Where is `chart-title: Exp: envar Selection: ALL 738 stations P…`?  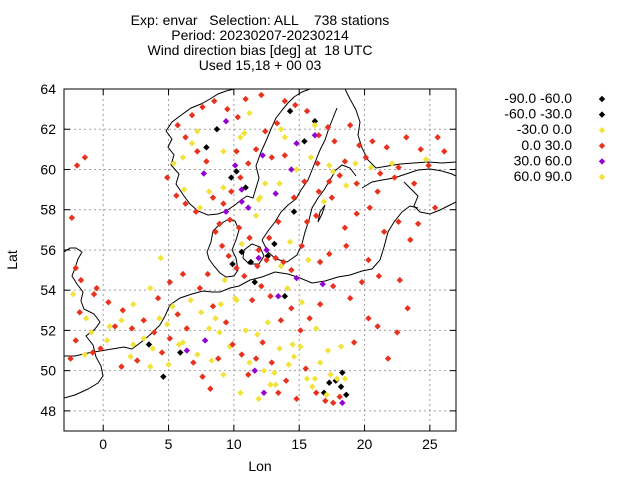
chart-title: Exp: envar Selection: ALL 738 stations P… is located at coordinates (260, 43).